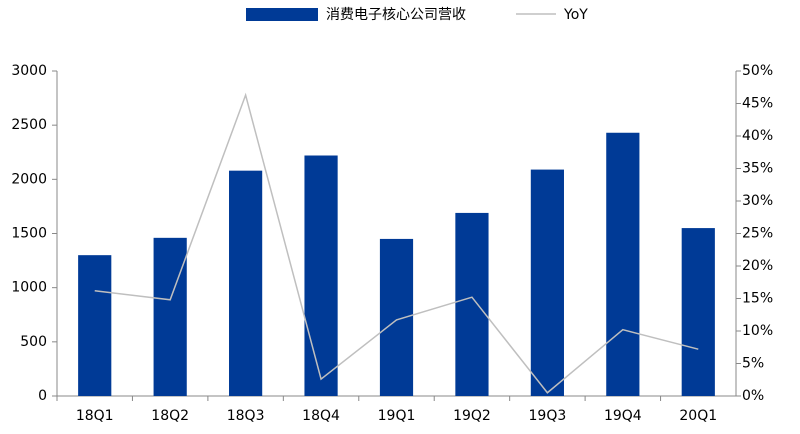 The height and width of the screenshot is (434, 800). What do you see at coordinates (575, 15) in the screenshot?
I see `legend-label: YoY` at bounding box center [575, 15].